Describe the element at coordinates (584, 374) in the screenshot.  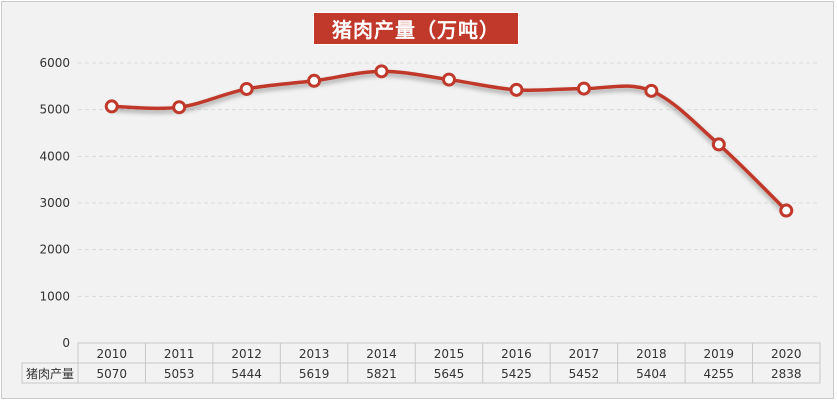
I see `data-table-value: 5452` at that location.